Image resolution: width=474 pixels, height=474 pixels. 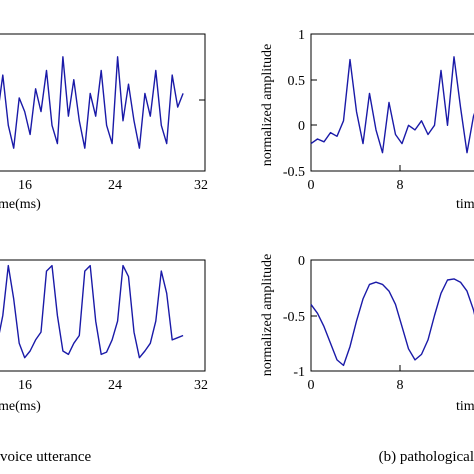 I want to click on axes-frame-left-top, so click(x=103, y=102).